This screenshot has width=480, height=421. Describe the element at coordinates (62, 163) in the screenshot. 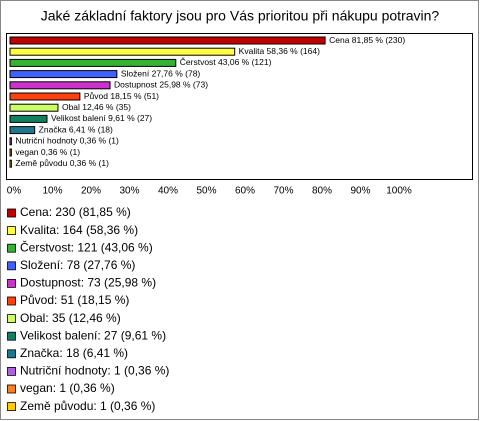

I see `data-label: Země původu 0,36 % (1)` at that location.